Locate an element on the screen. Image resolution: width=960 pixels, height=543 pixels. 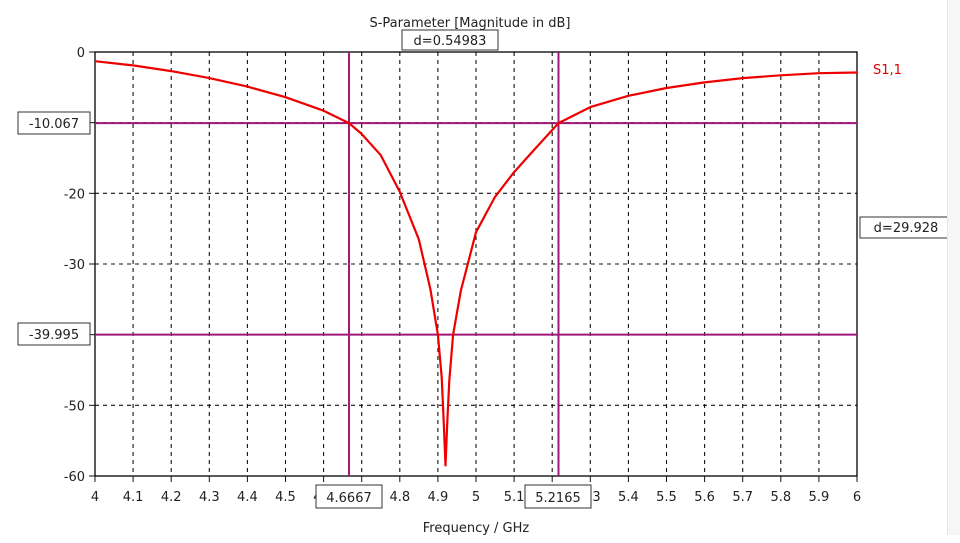
chart-title: S-Parameter [Magnitude in dB] is located at coordinates (469, 23).